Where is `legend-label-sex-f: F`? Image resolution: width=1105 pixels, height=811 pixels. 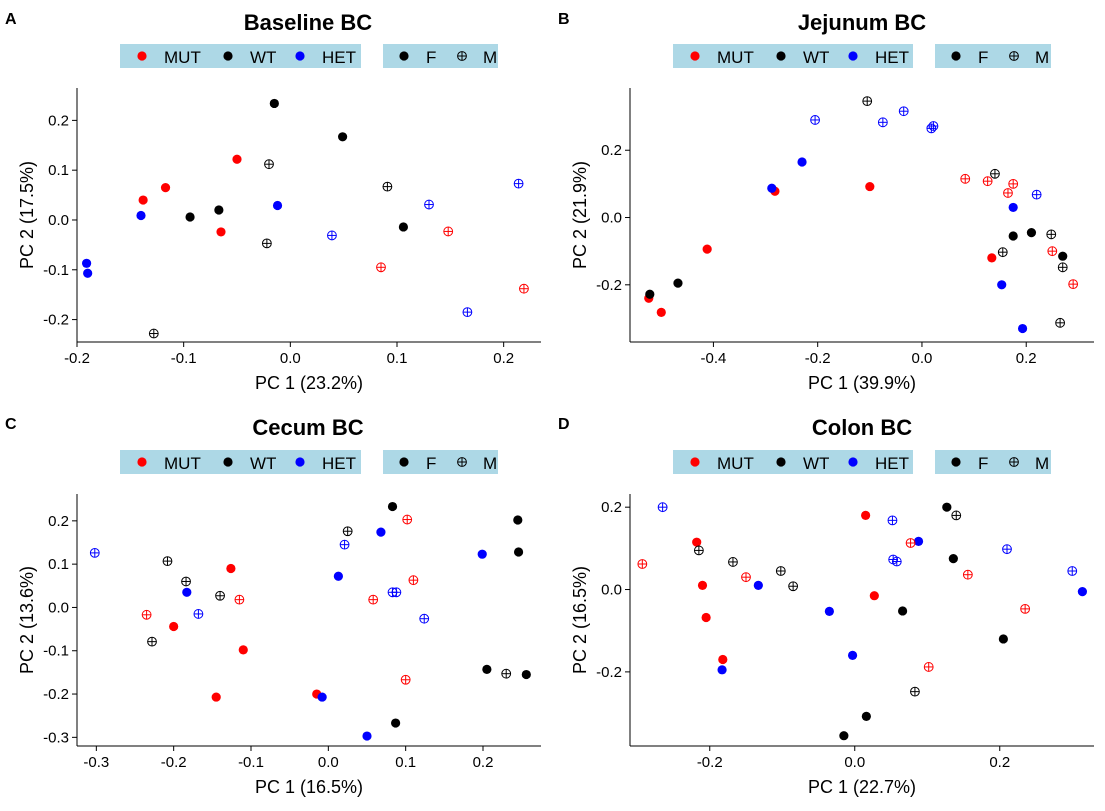 legend-label-sex-f: F is located at coordinates (431, 463).